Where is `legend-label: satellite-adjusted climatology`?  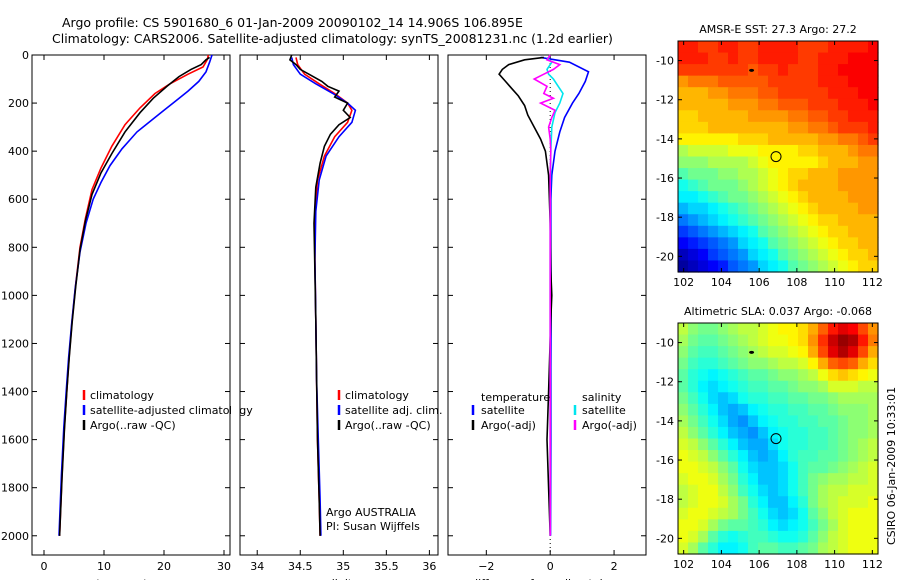
legend-label: satellite-adjusted climatology is located at coordinates (171, 410).